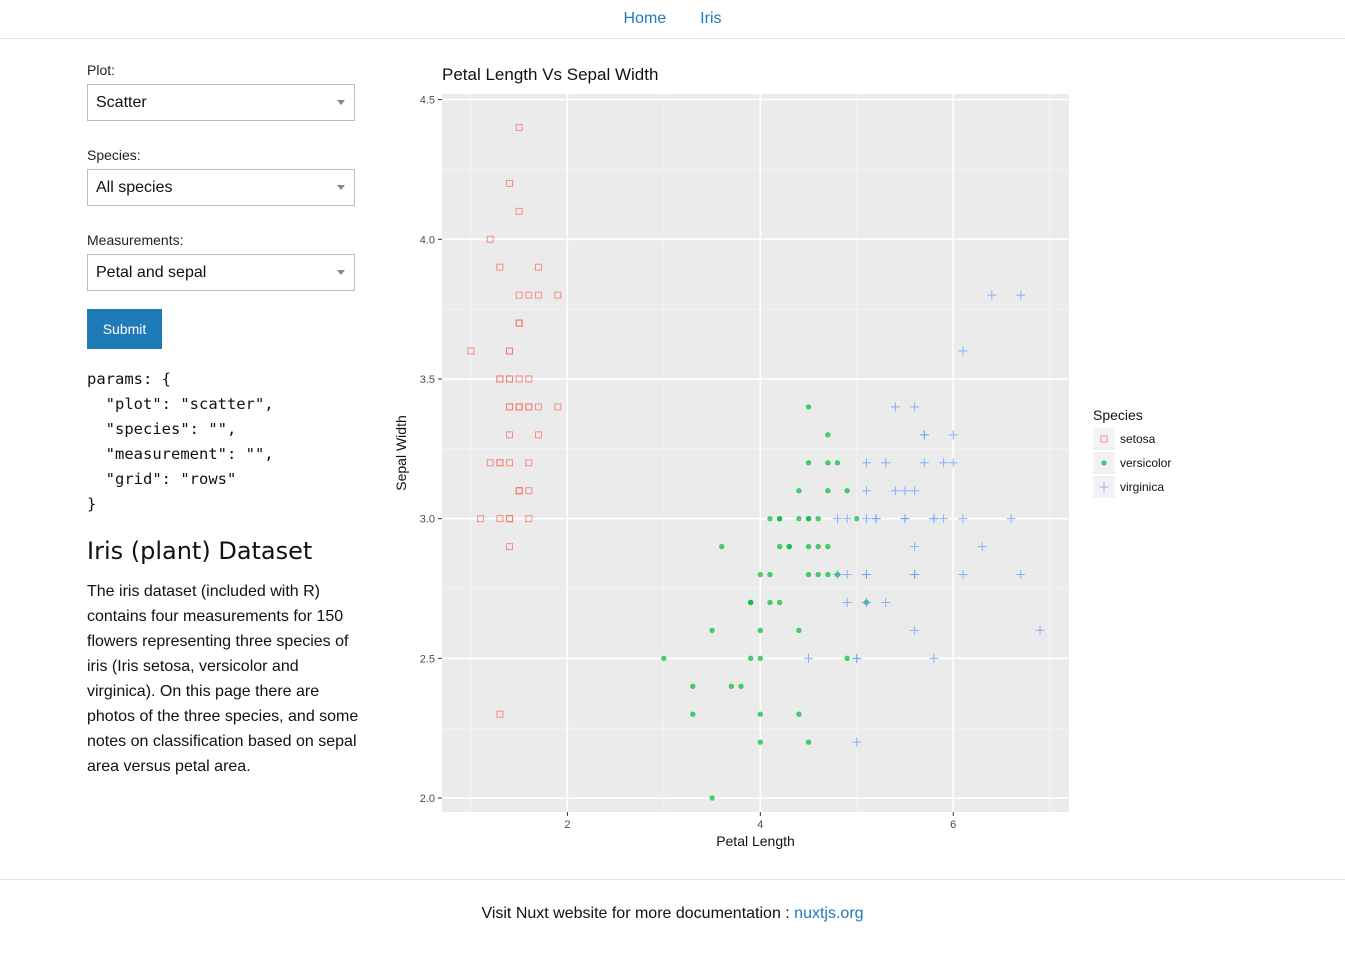  What do you see at coordinates (221, 102) in the screenshot?
I see `plot-select: Scatter` at bounding box center [221, 102].